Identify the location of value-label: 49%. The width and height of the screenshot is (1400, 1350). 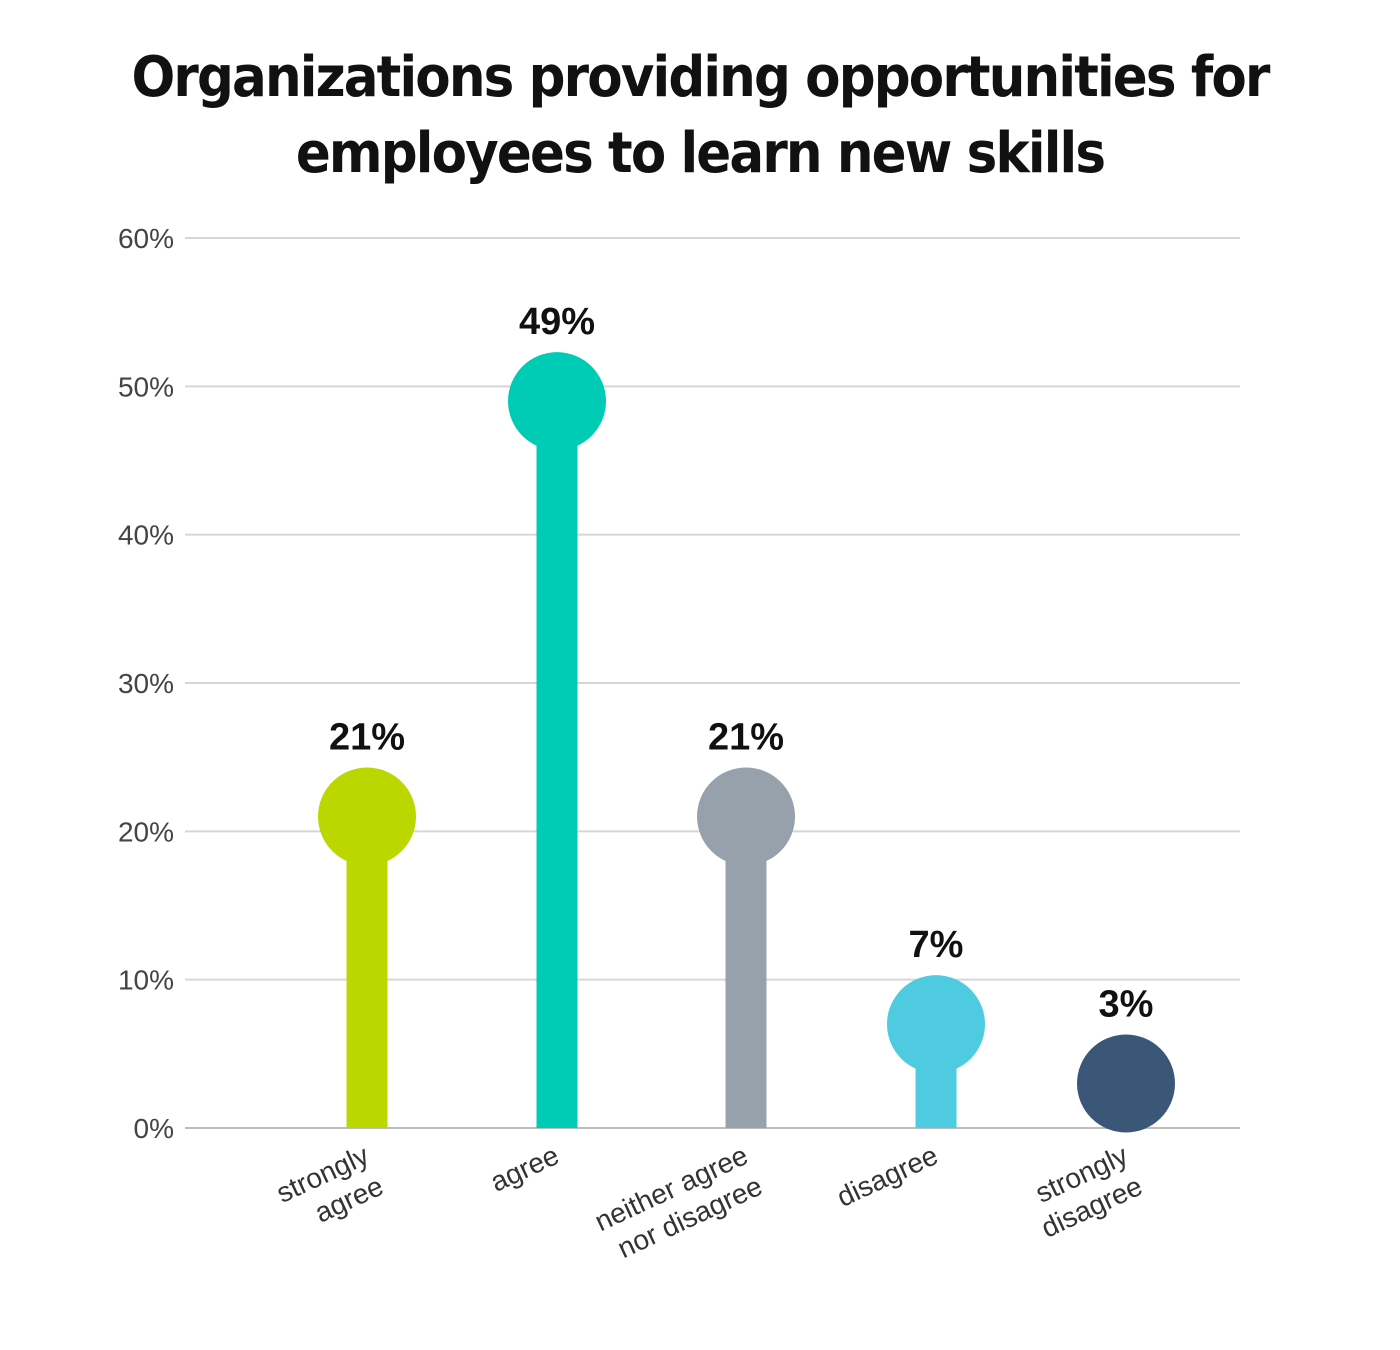
(557, 322).